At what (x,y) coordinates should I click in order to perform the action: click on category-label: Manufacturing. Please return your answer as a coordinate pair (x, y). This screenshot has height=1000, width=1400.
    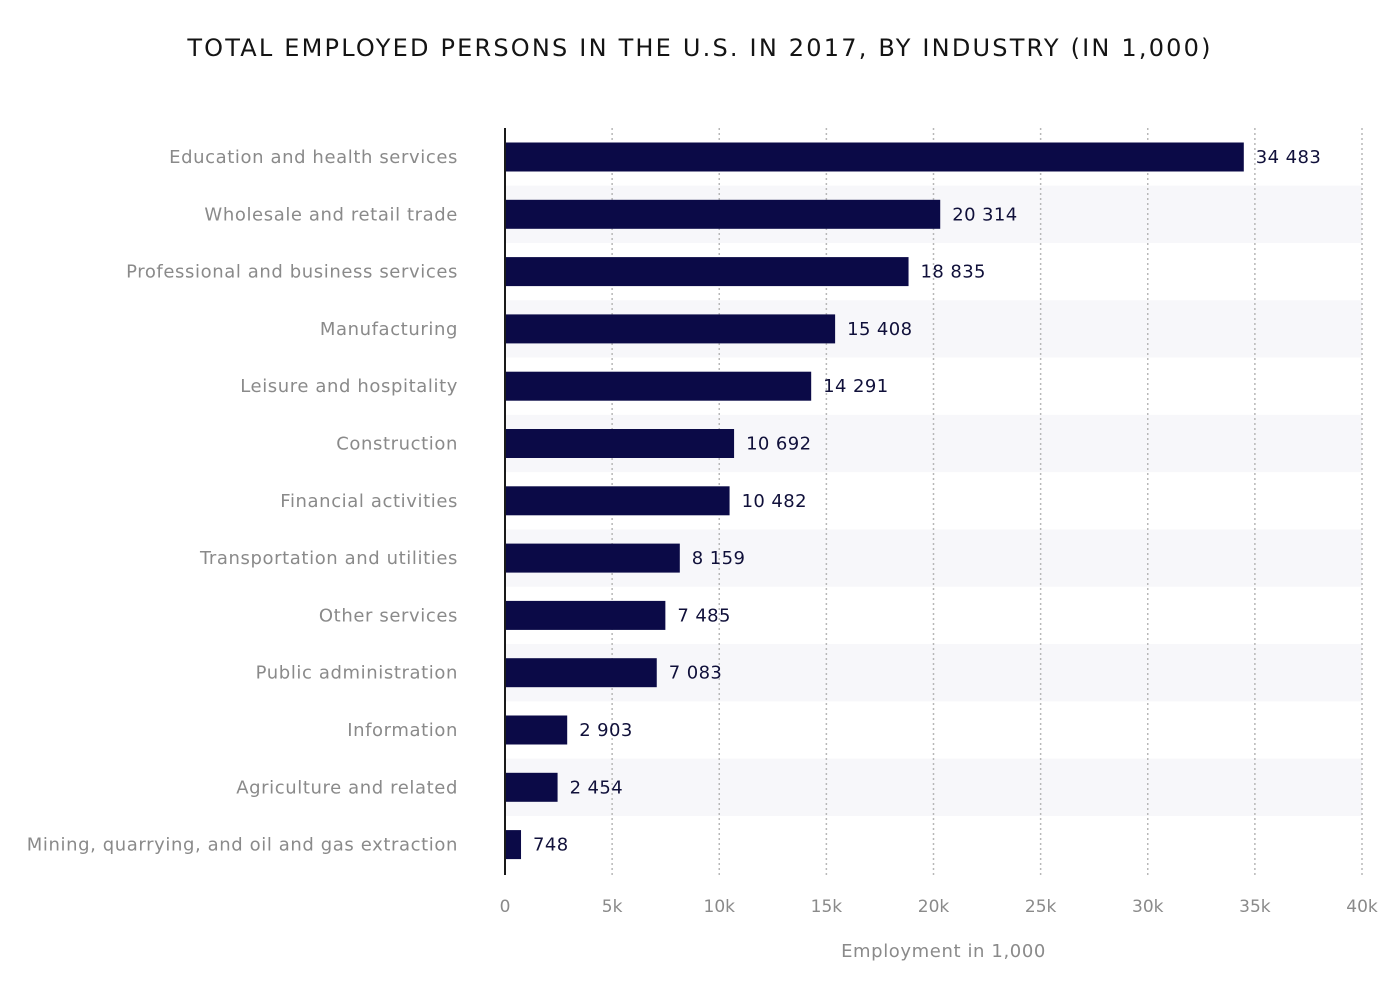
    Looking at the image, I should click on (389, 329).